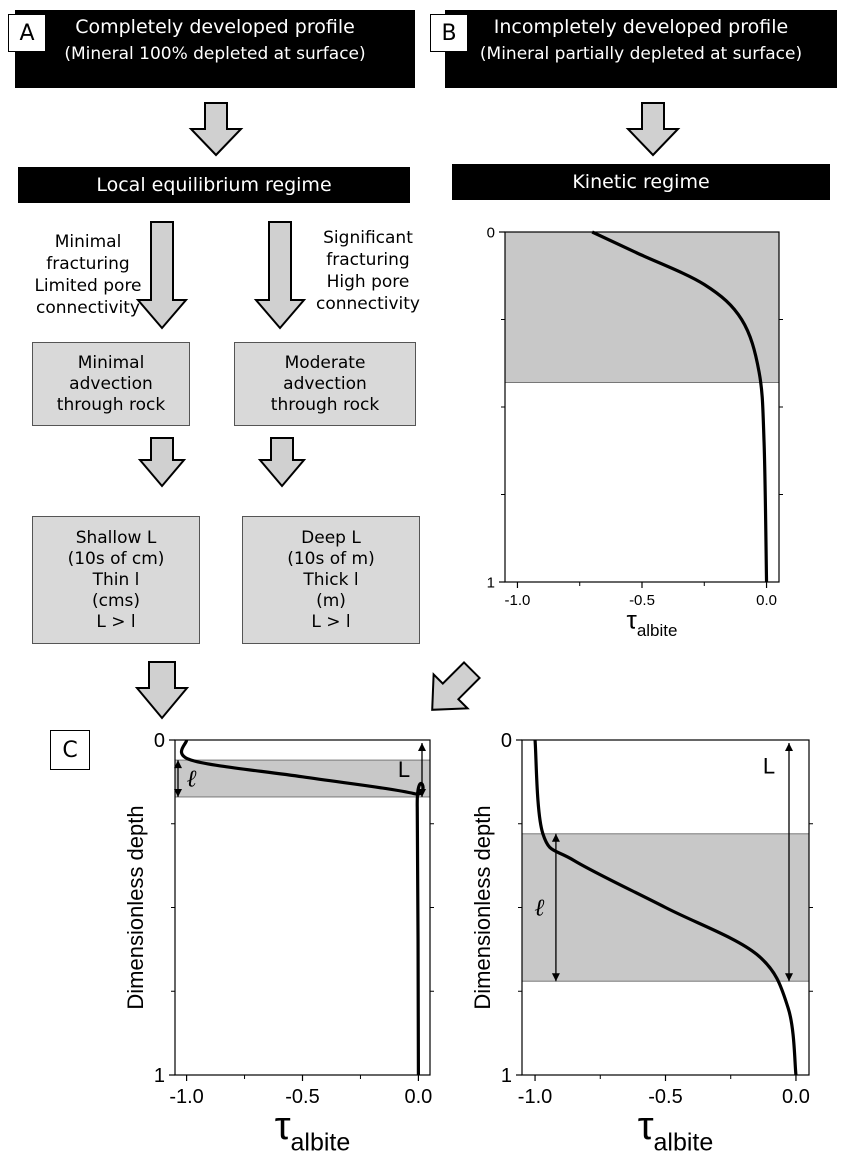 Image resolution: width=845 pixels, height=1157 pixels. I want to click on profile-curve-b, so click(680, 406).